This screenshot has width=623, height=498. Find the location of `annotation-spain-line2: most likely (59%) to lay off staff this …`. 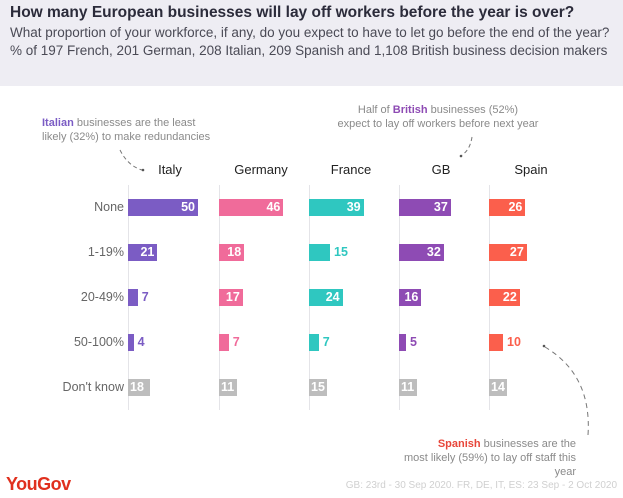

annotation-spain-line2: most likely (59%) to lay off staff this … is located at coordinates (490, 465).